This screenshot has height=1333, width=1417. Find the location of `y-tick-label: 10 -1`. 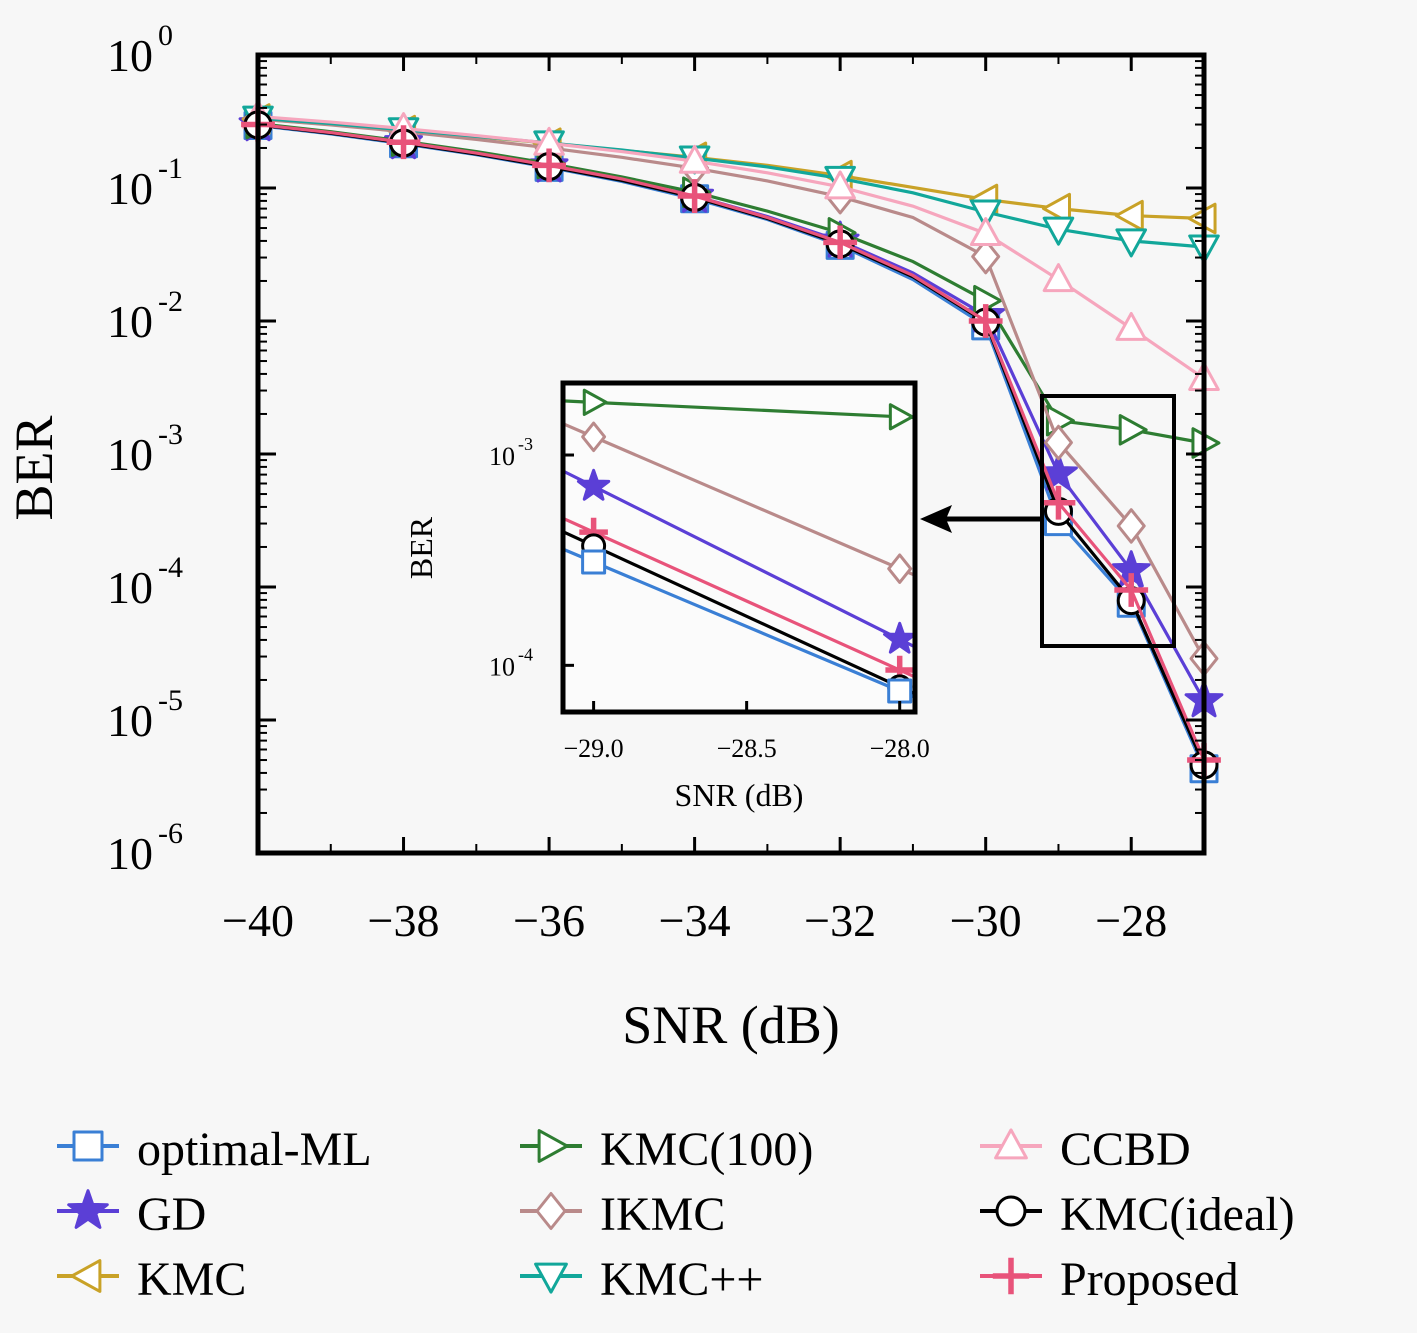

y-tick-label: 10 -1 is located at coordinates (145, 183).